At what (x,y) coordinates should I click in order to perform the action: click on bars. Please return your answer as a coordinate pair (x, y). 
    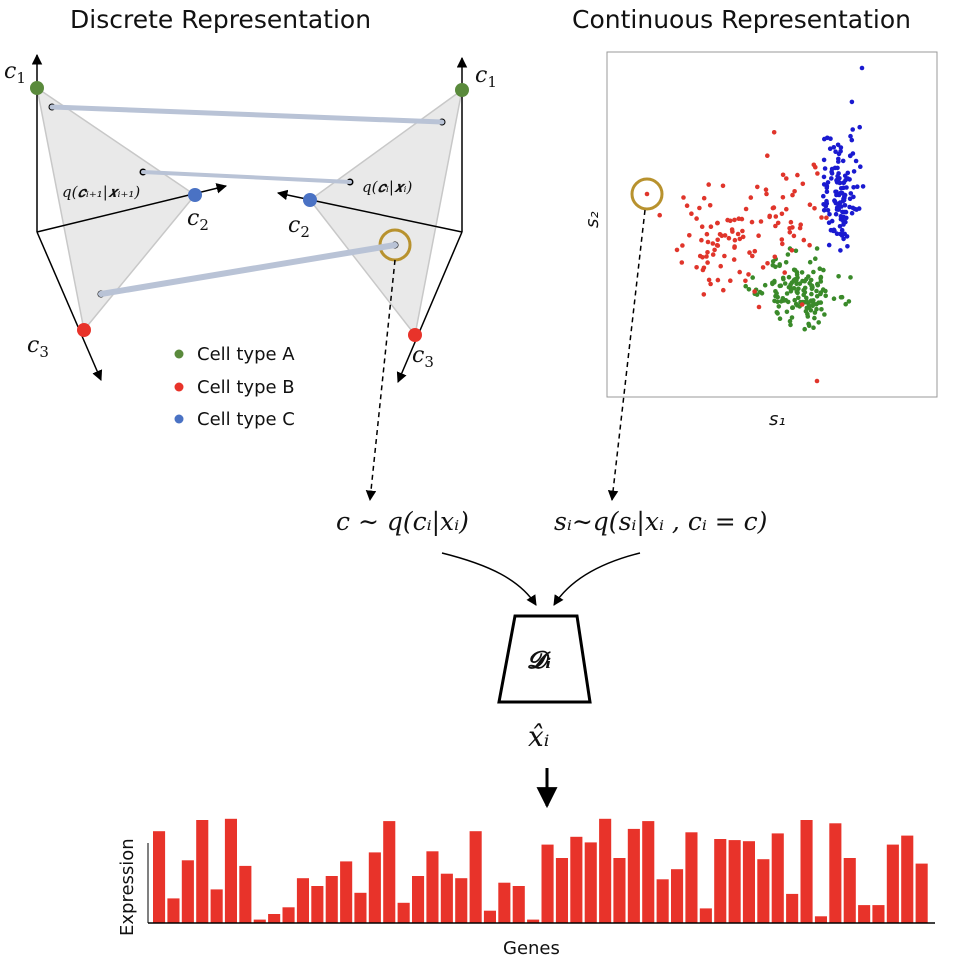
    Looking at the image, I should click on (540, 870).